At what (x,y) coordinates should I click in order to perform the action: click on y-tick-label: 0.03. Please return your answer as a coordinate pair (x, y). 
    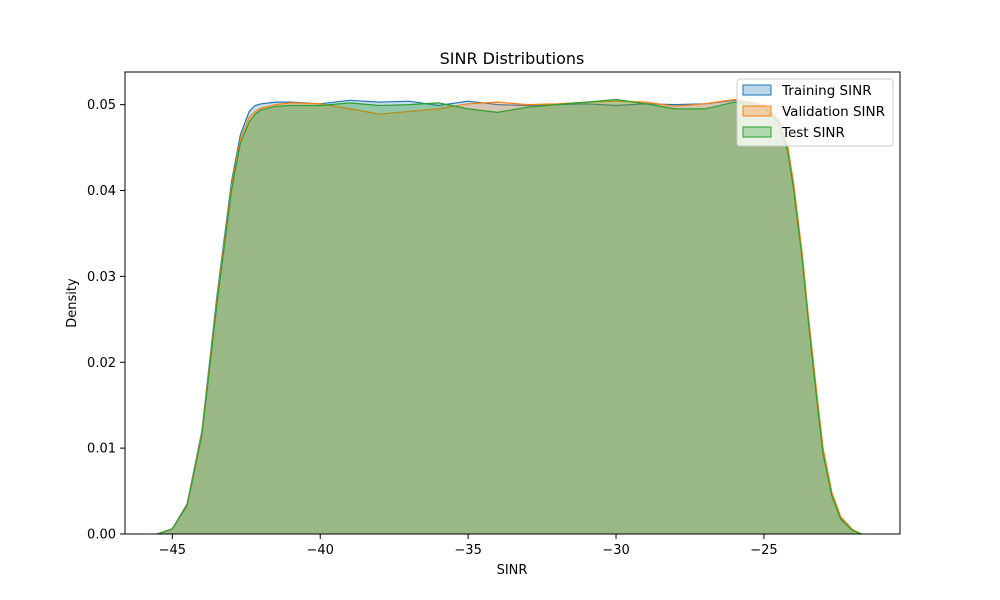
    Looking at the image, I should click on (101, 277).